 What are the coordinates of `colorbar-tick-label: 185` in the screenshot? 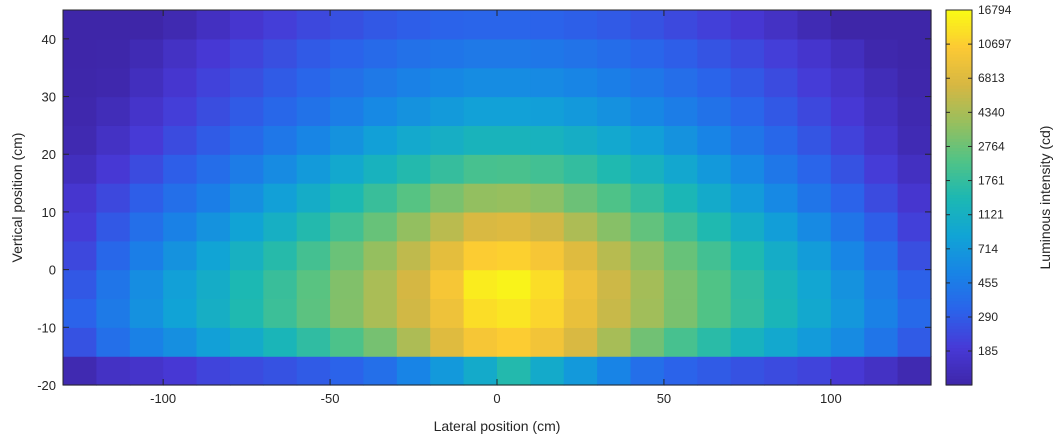 It's located at (988, 351).